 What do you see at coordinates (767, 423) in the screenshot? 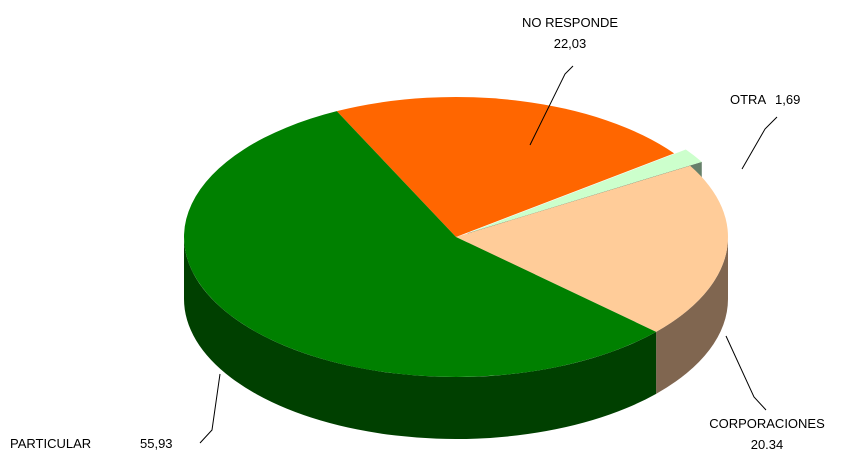
I see `label-corporaciones-name: CORPORACIONES` at bounding box center [767, 423].